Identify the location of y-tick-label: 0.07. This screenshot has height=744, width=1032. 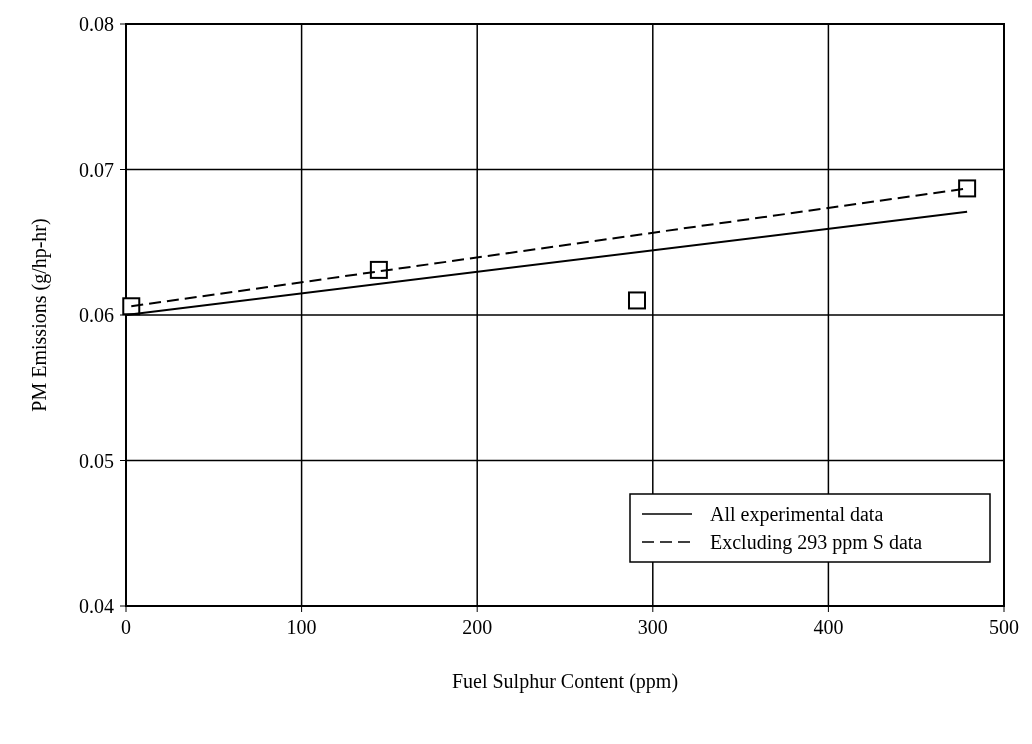
(96, 169).